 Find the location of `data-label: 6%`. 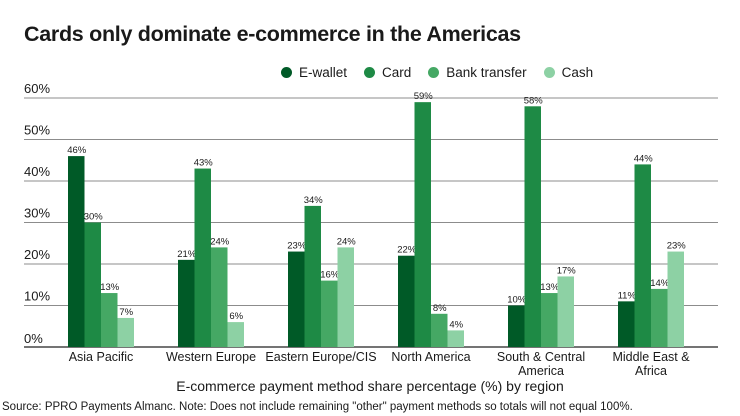

data-label: 6% is located at coordinates (236, 316).